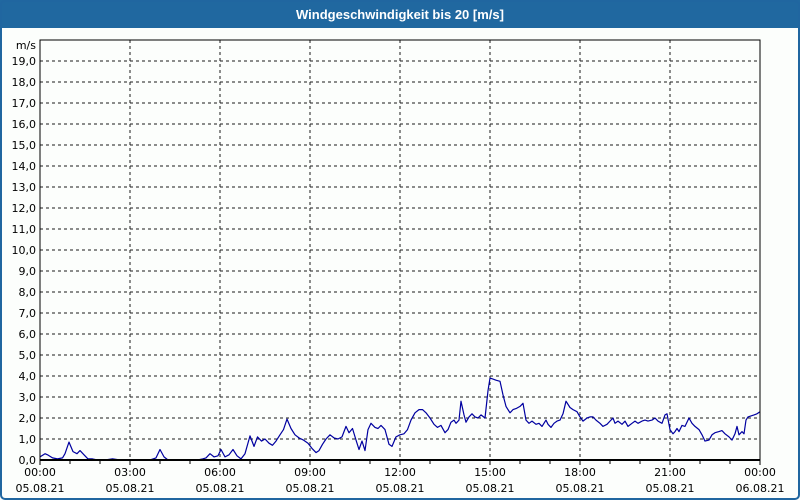 The image size is (800, 500). What do you see at coordinates (24, 166) in the screenshot?
I see `y-tick-label: 14,0` at bounding box center [24, 166].